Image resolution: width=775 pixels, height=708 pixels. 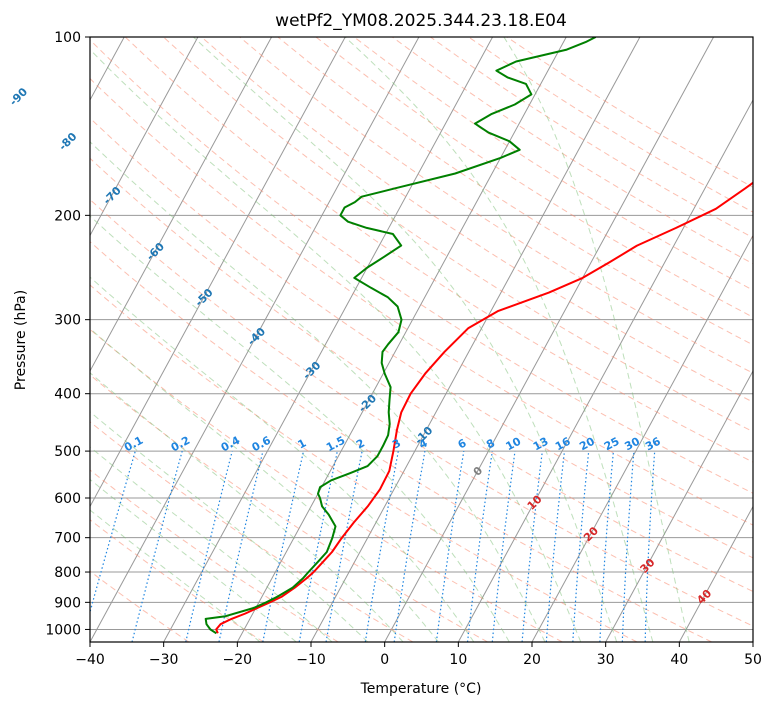 I want to click on isotherm-label: -10, so click(x=423, y=435).